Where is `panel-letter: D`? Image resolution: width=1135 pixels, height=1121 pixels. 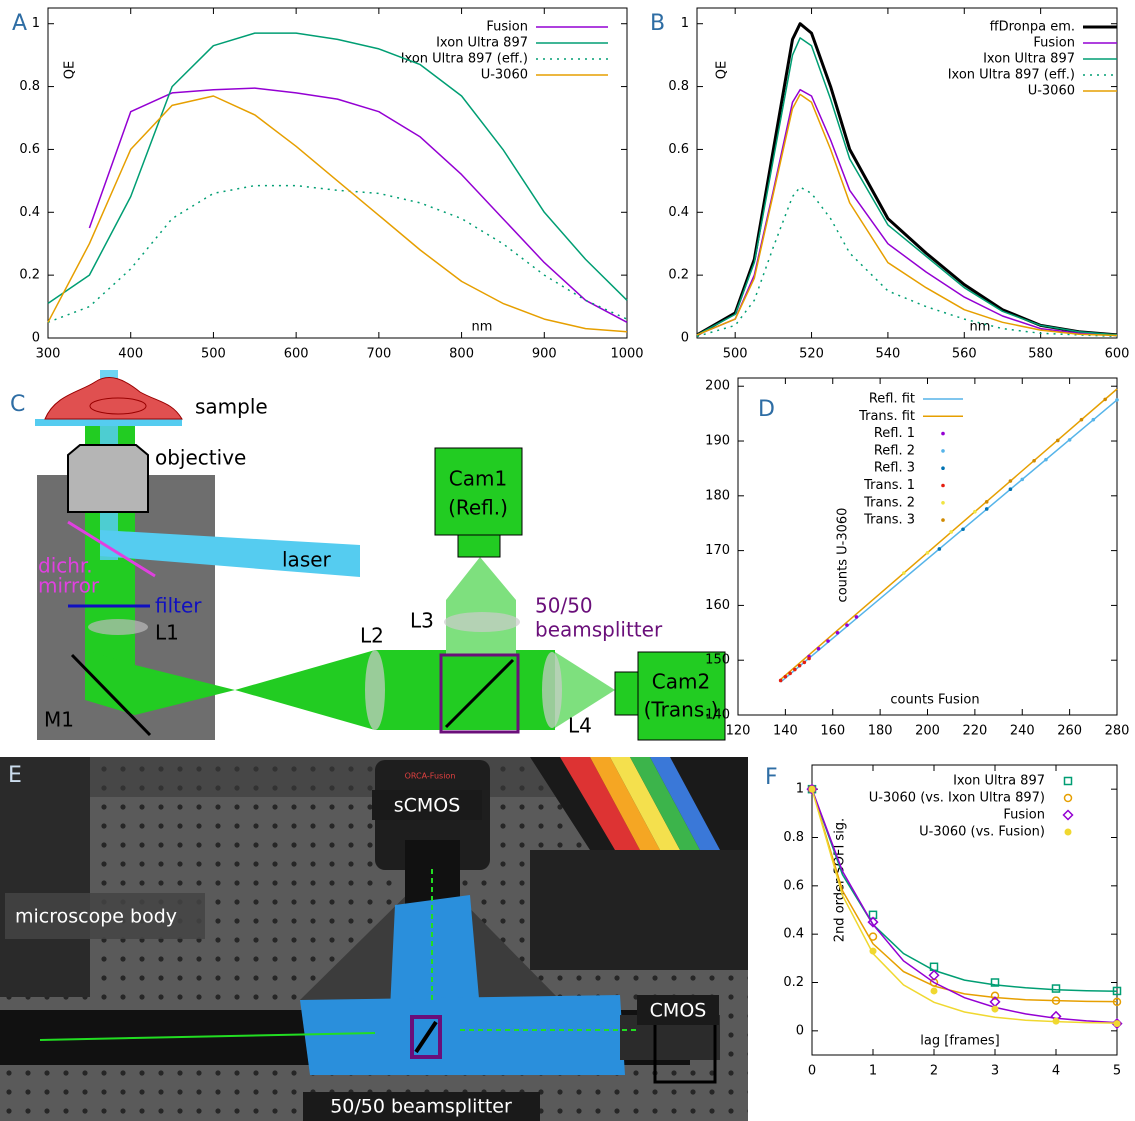
panel-letter: D is located at coordinates (766, 409).